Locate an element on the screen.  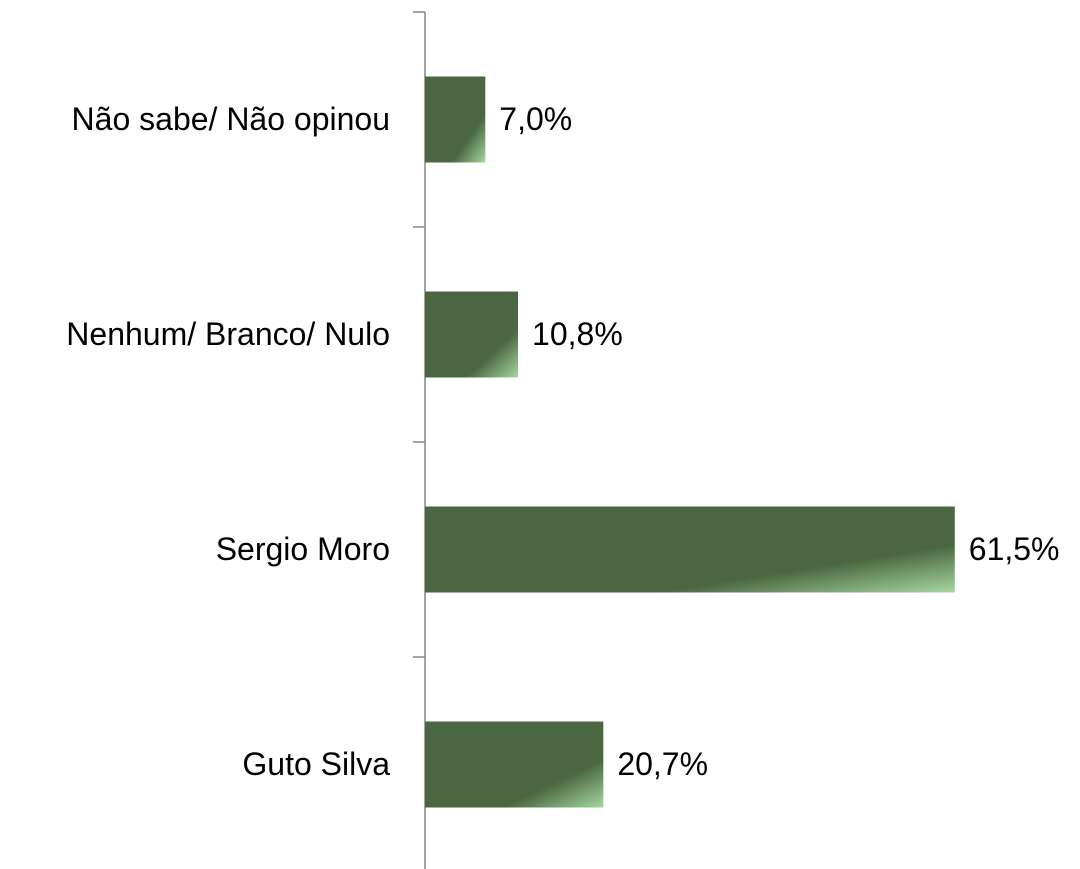
value-label: 20,7% is located at coordinates (662, 764).